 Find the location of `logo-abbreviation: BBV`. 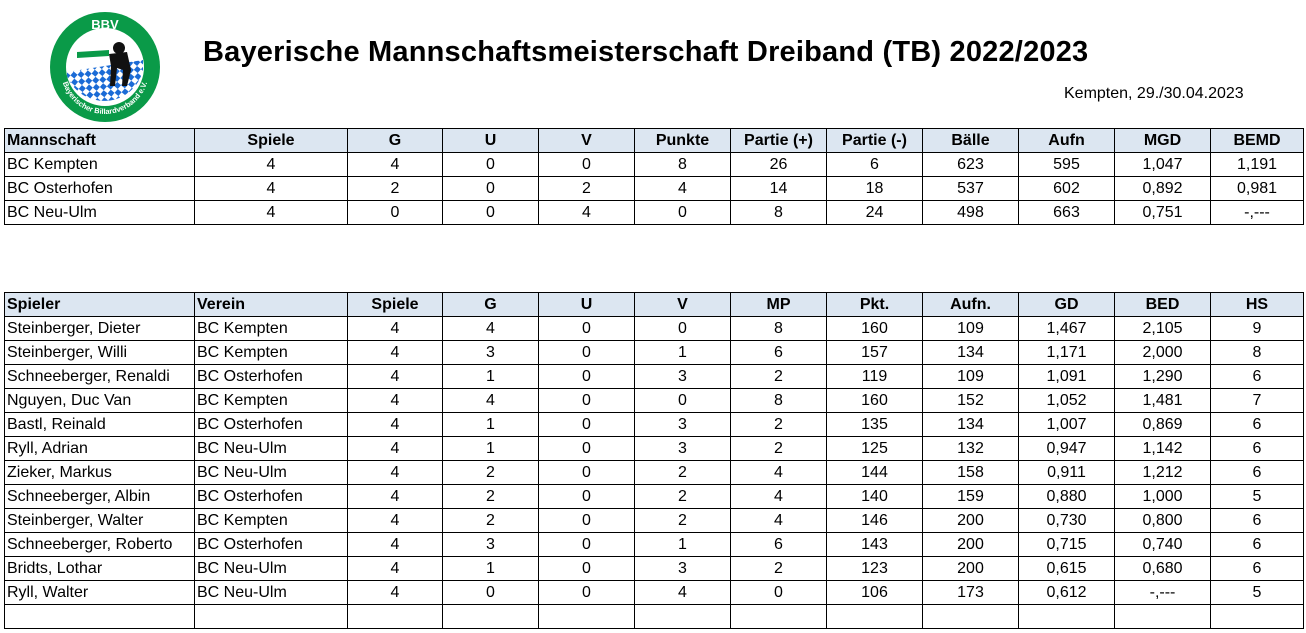

logo-abbreviation: BBV is located at coordinates (105, 24).